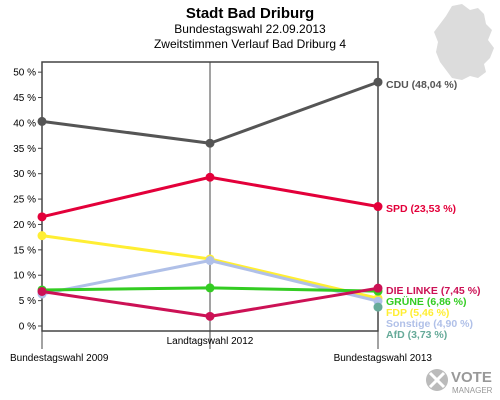 This screenshot has width=500, height=400. What do you see at coordinates (27, 327) in the screenshot?
I see `y-tick-label: 0 %` at bounding box center [27, 327].